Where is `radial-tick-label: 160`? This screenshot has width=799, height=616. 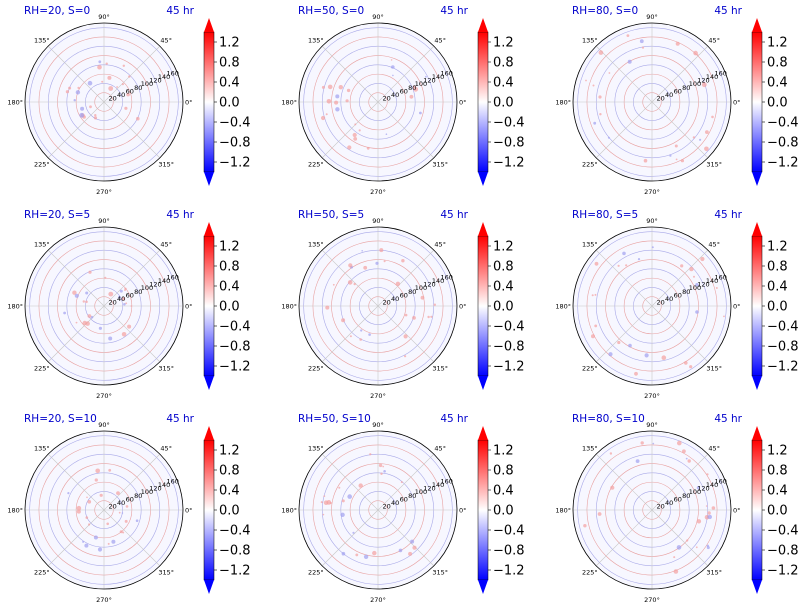 radial-tick-label: 160 is located at coordinates (720, 74).